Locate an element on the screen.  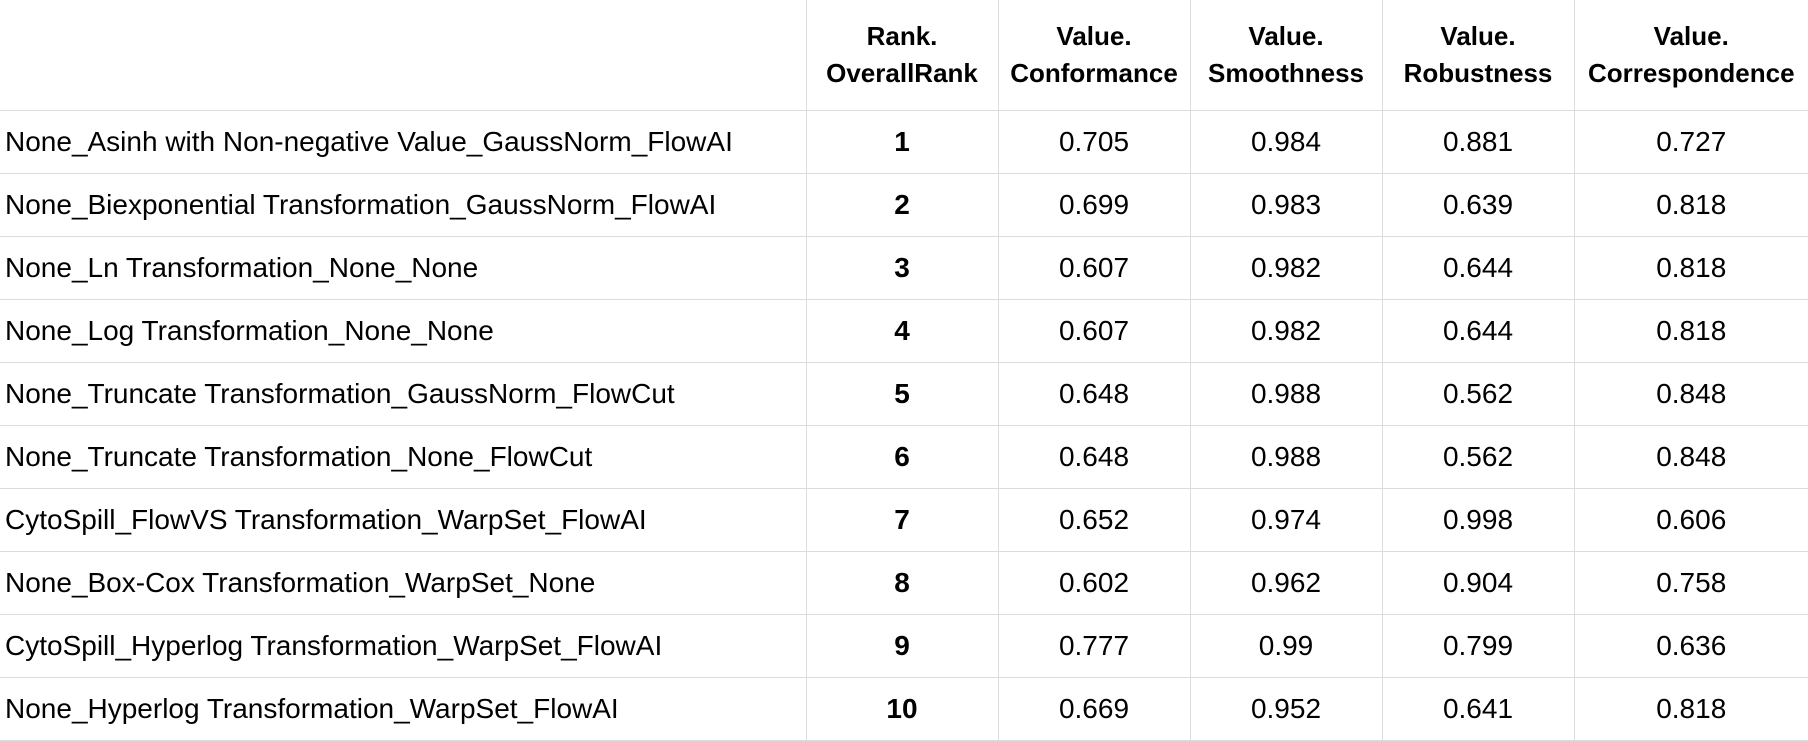
cell-smoothness: 0.974 is located at coordinates (1286, 520).